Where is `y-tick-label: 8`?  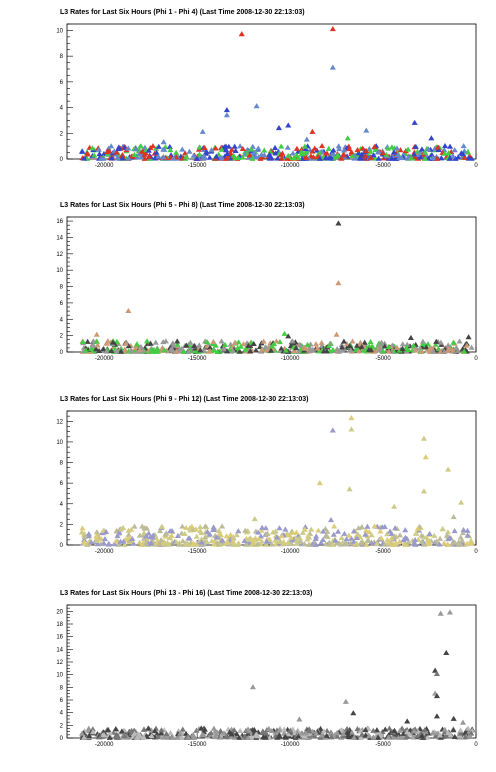
y-tick-label: 8 is located at coordinates (62, 464).